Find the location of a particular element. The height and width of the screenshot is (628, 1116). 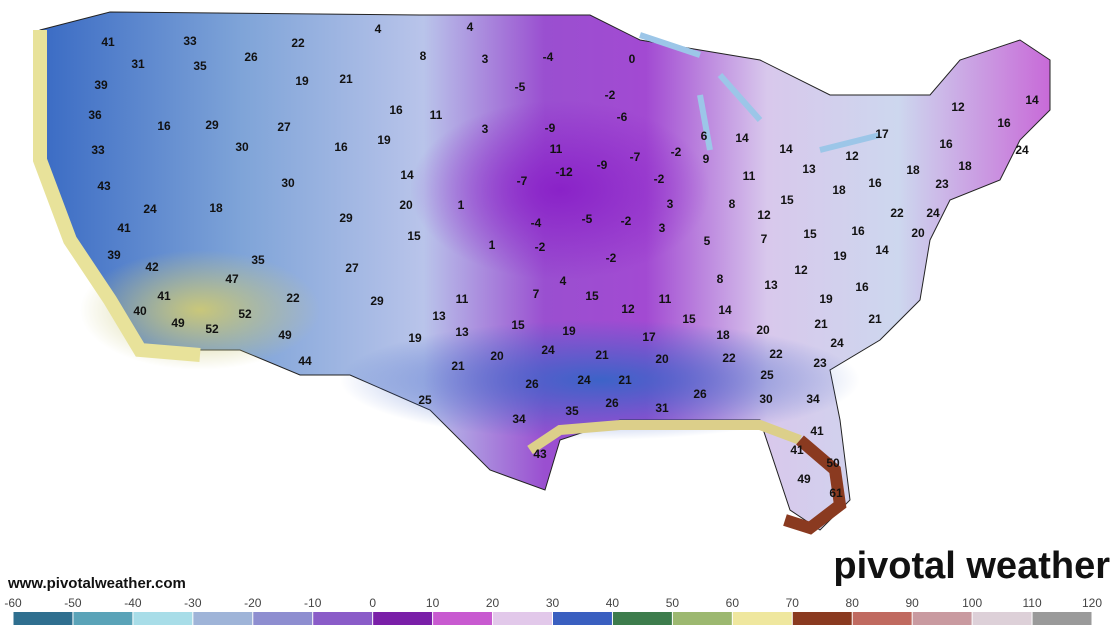

temp-label: 27 is located at coordinates (352, 268).